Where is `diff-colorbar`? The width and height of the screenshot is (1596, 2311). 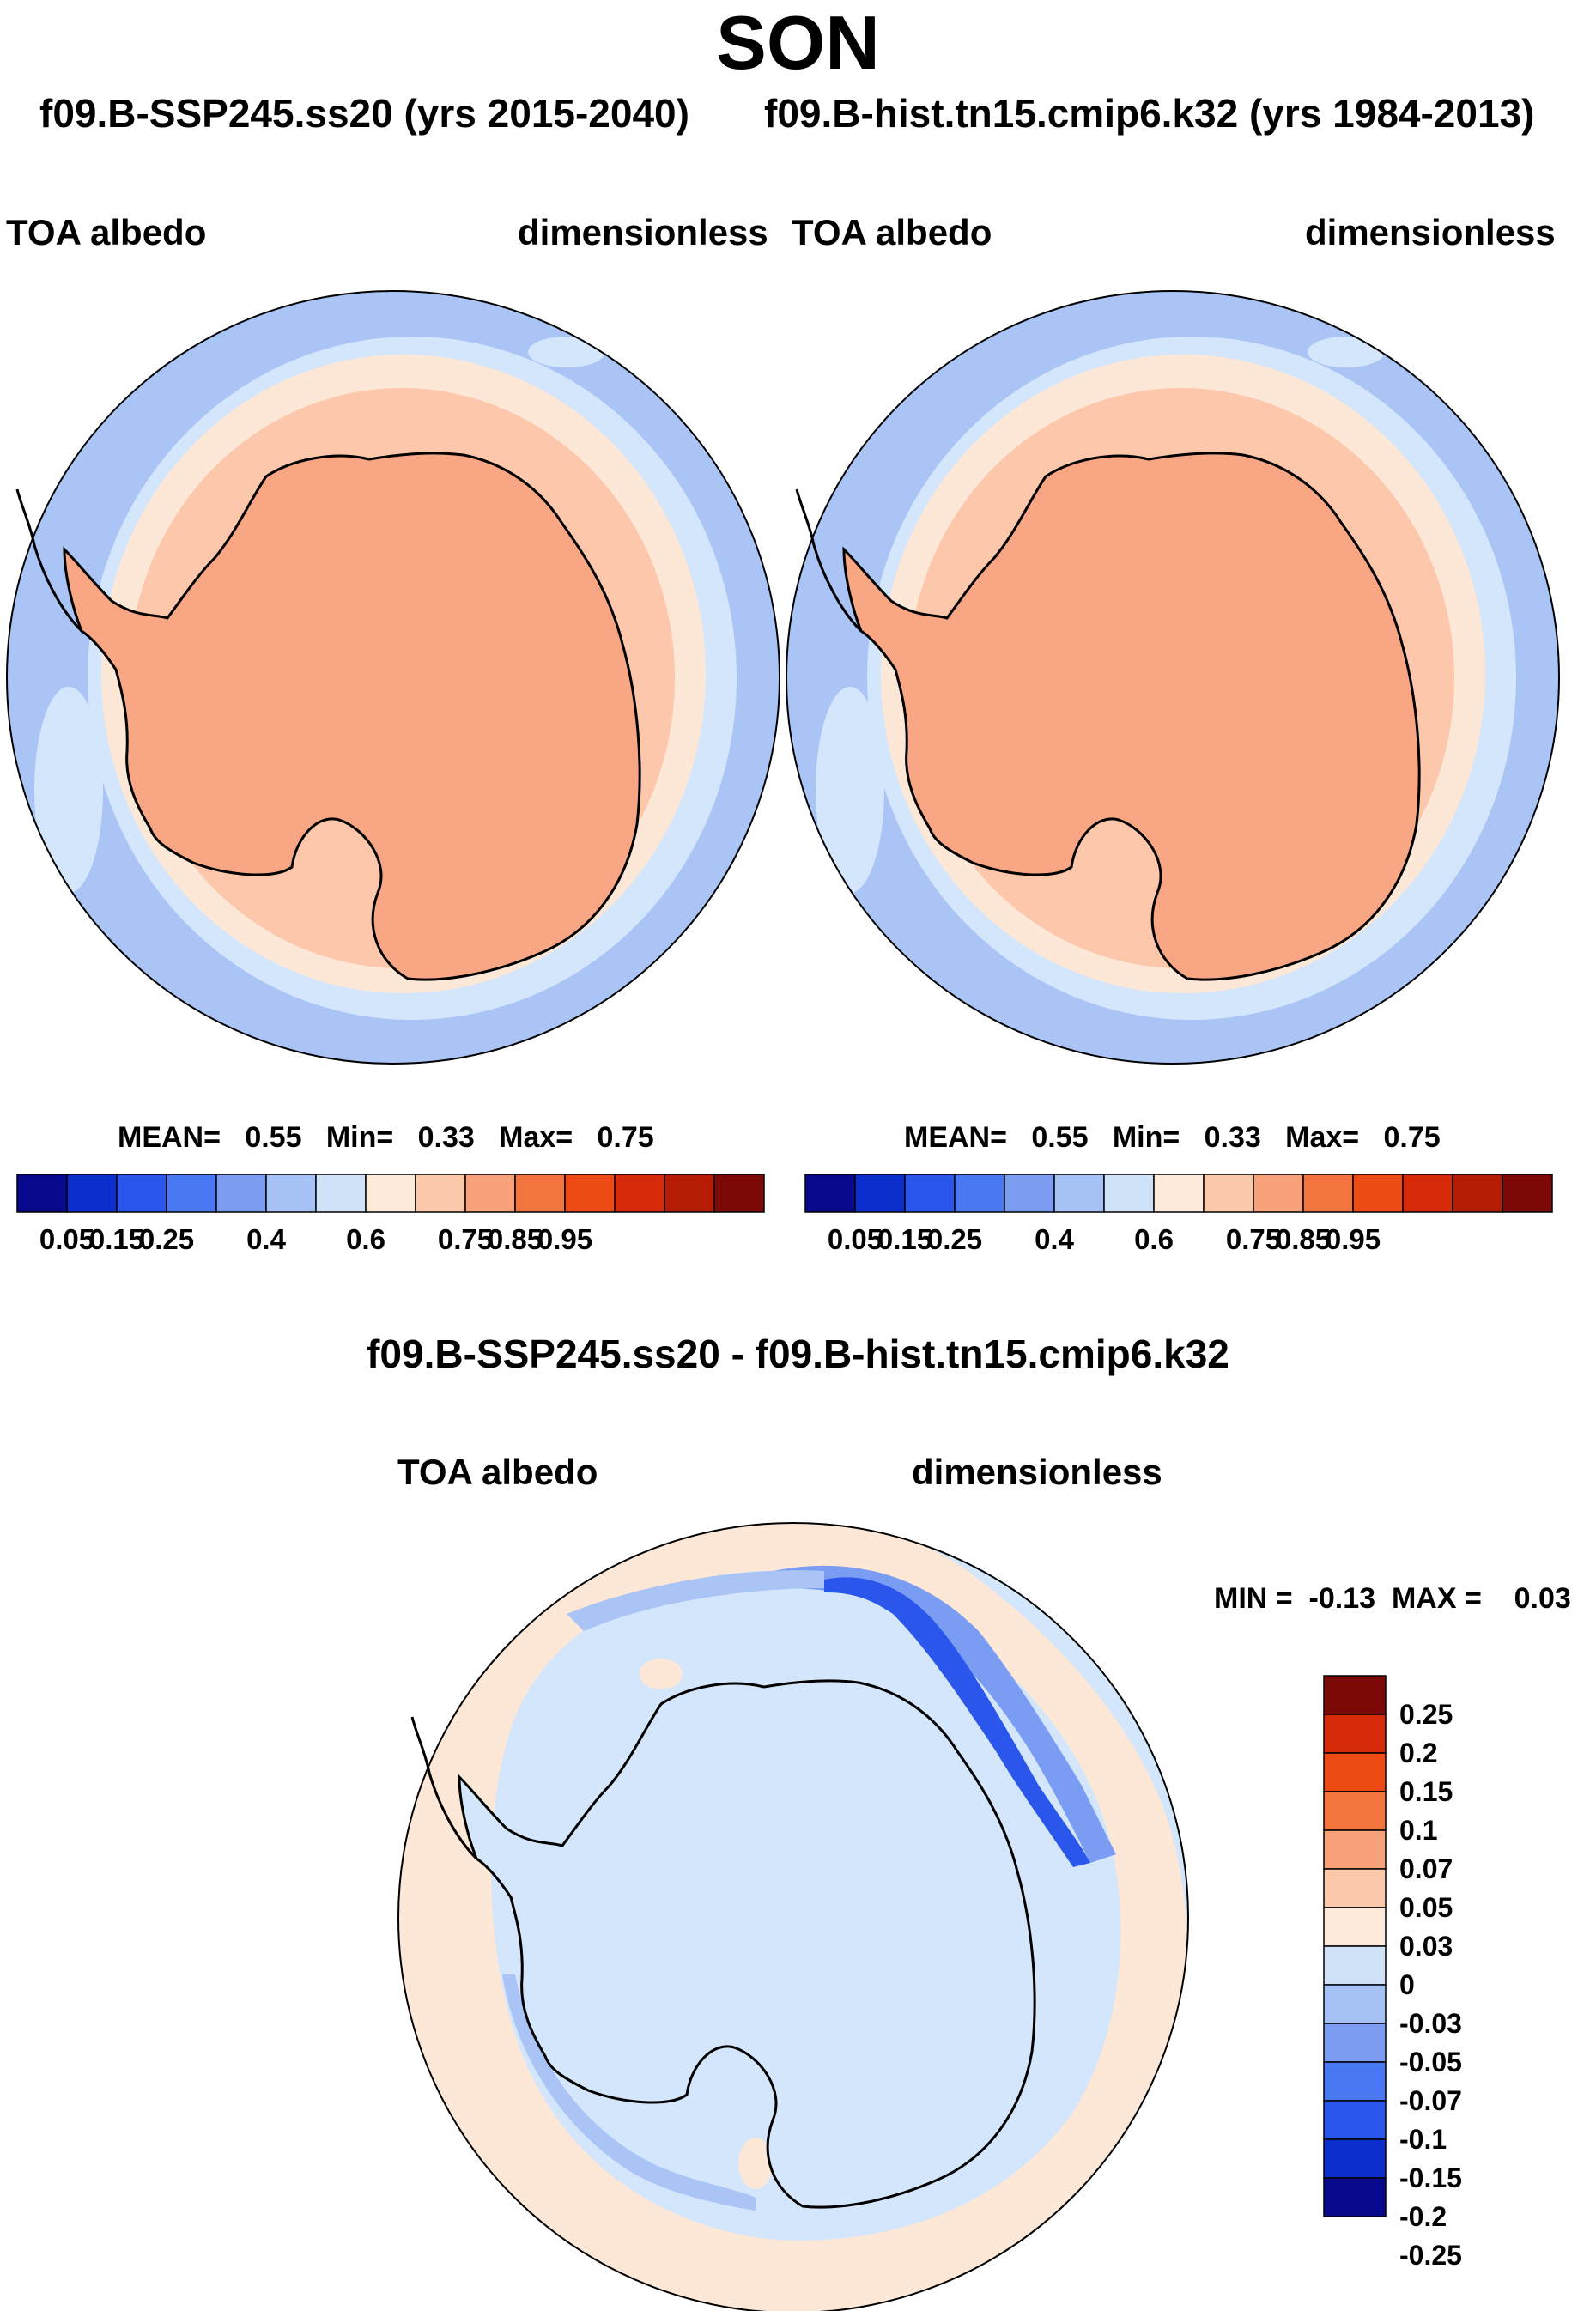
diff-colorbar is located at coordinates (1355, 1946).